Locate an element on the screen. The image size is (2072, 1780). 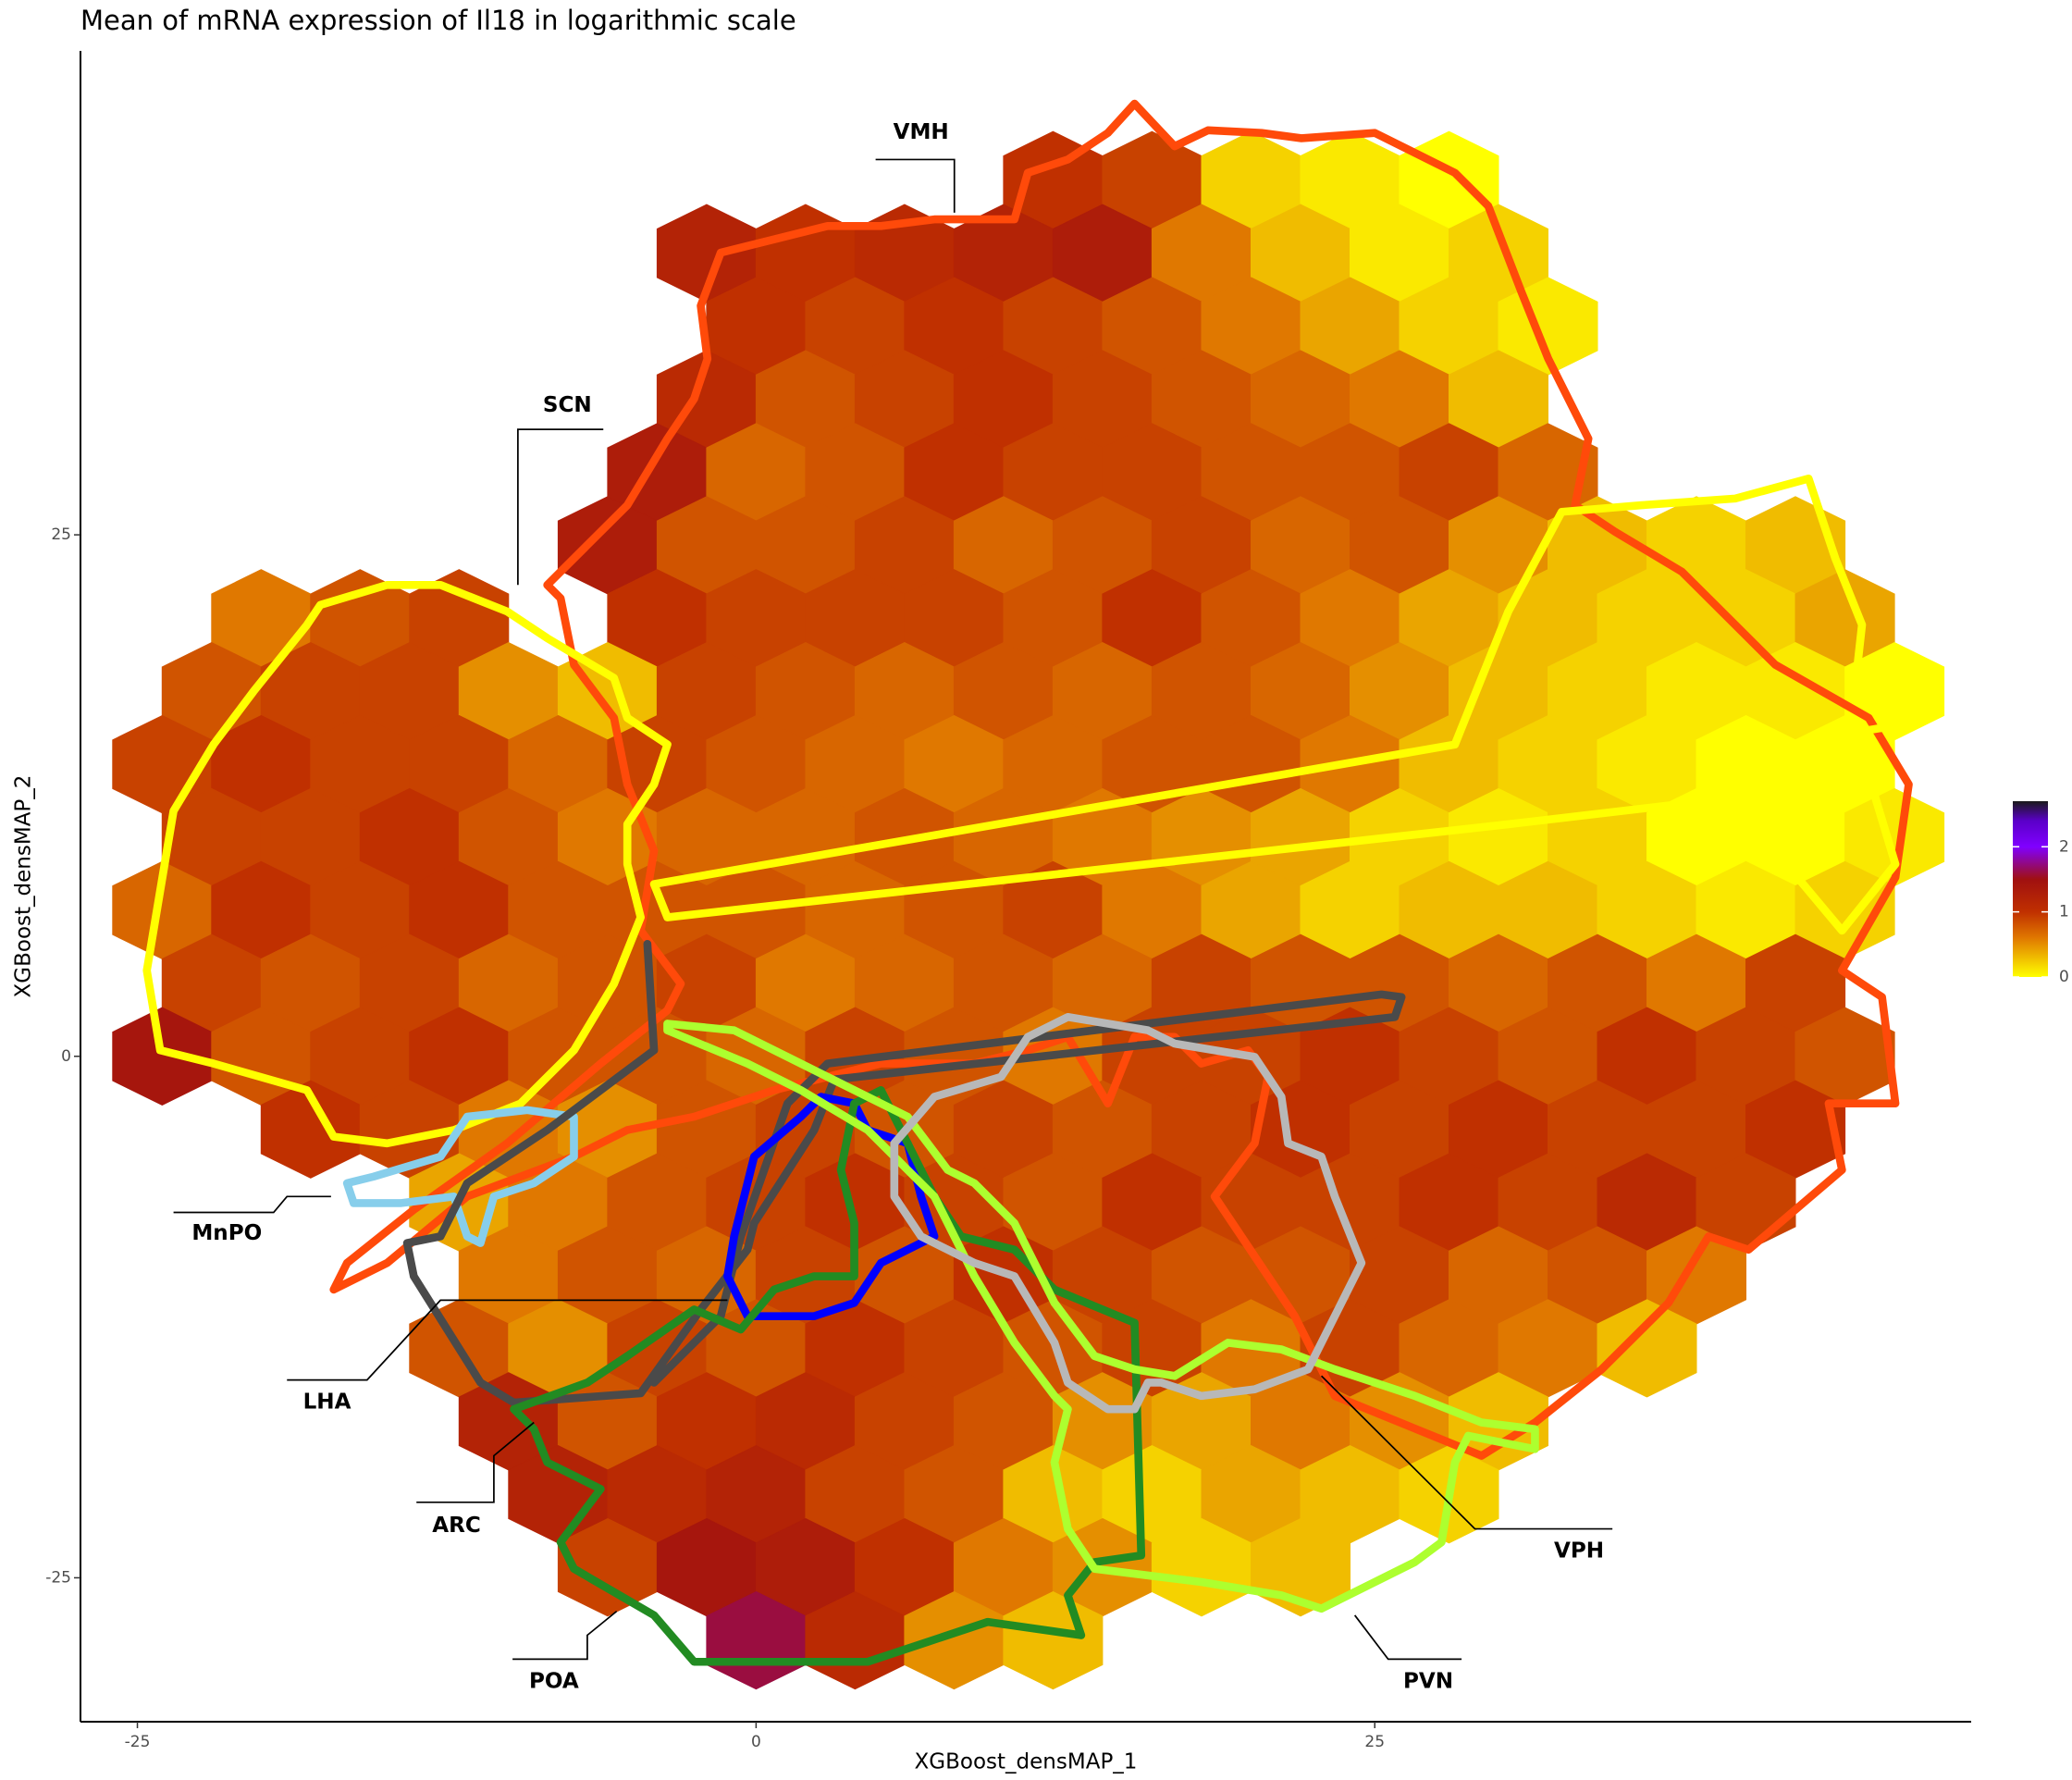
region-label: SCN is located at coordinates (567, 405).